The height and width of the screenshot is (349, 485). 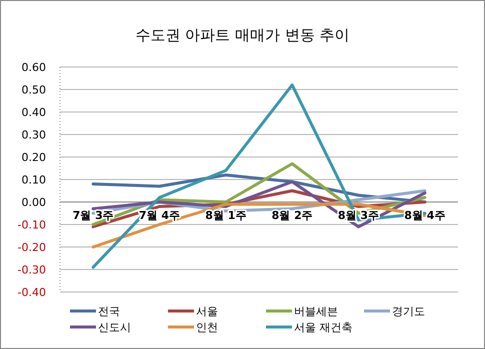 I want to click on x-tick-label: 7월 3주, so click(x=93, y=215).